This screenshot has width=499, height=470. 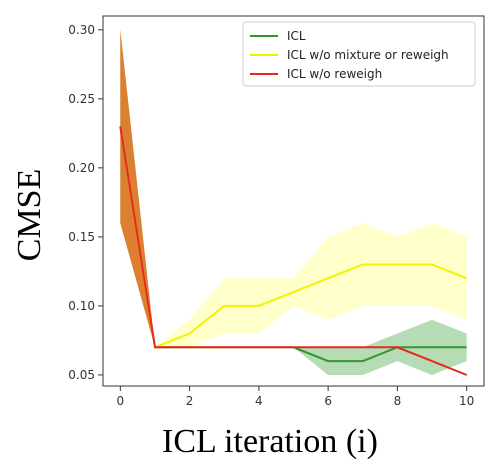 I want to click on y-tick-label: 0.10, so click(x=81, y=306).